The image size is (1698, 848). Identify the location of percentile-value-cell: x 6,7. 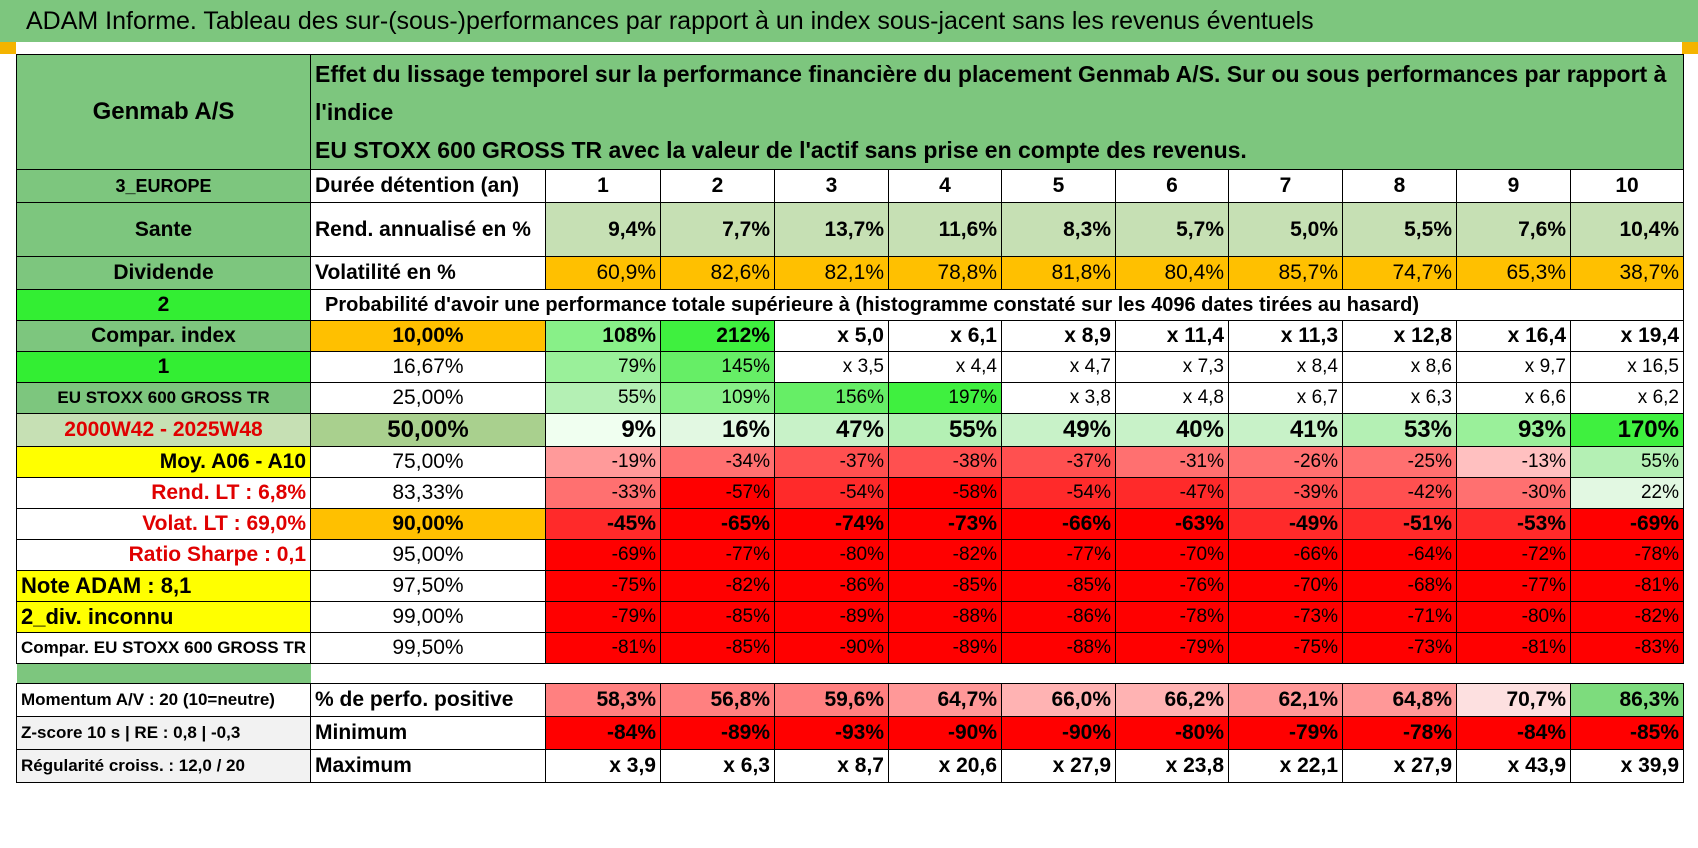
(1285, 398).